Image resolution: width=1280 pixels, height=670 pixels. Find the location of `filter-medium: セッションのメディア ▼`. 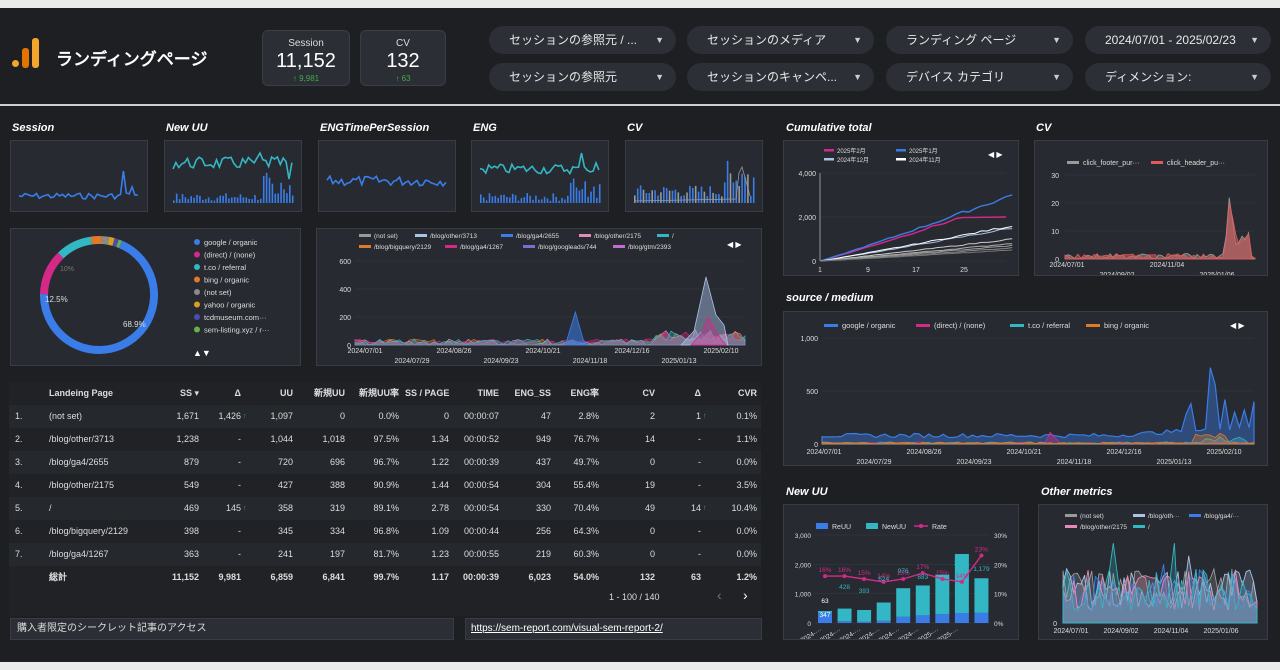

filter-medium: セッションのメディア ▼ is located at coordinates (780, 40).